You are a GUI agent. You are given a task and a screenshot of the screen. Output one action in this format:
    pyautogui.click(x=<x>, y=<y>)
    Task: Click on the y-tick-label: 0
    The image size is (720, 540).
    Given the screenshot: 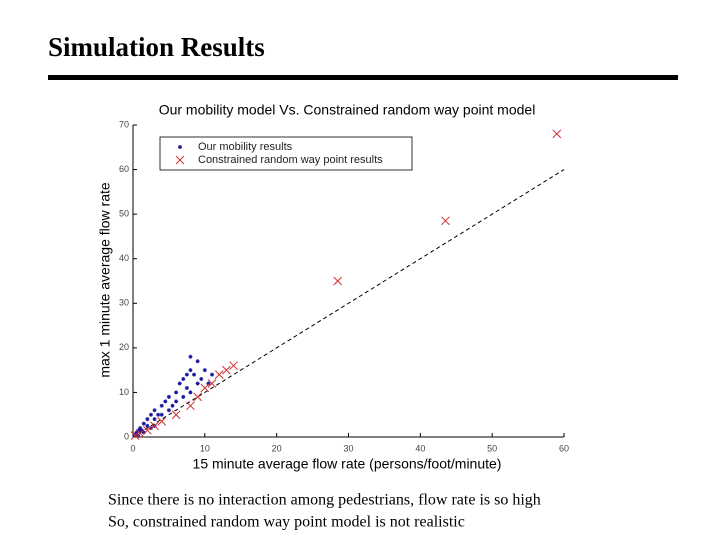 What is the action you would take?
    pyautogui.click(x=126, y=436)
    